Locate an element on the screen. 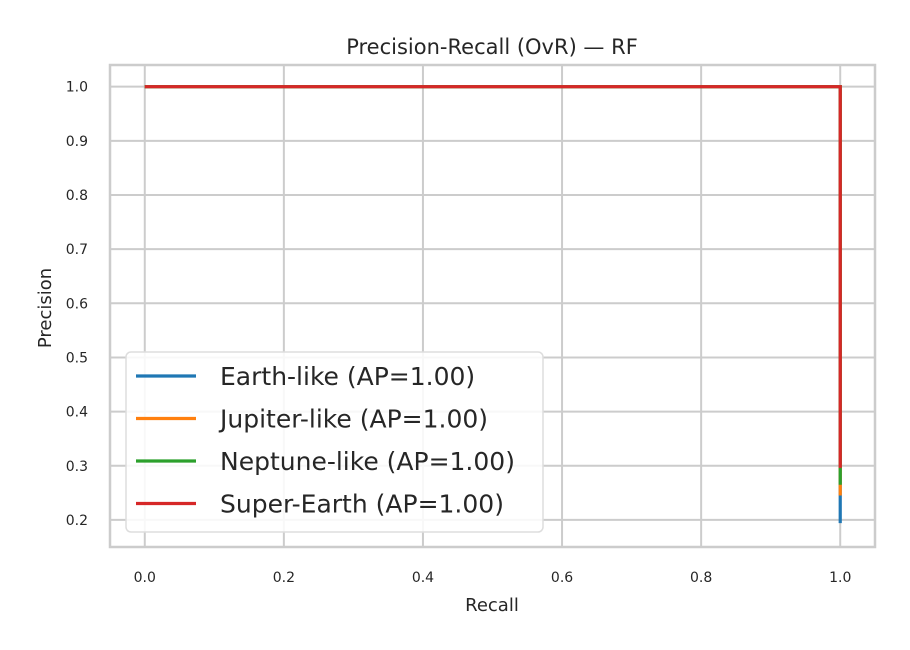 The width and height of the screenshot is (910, 650). y-tick-label: 0.8 is located at coordinates (77, 196).